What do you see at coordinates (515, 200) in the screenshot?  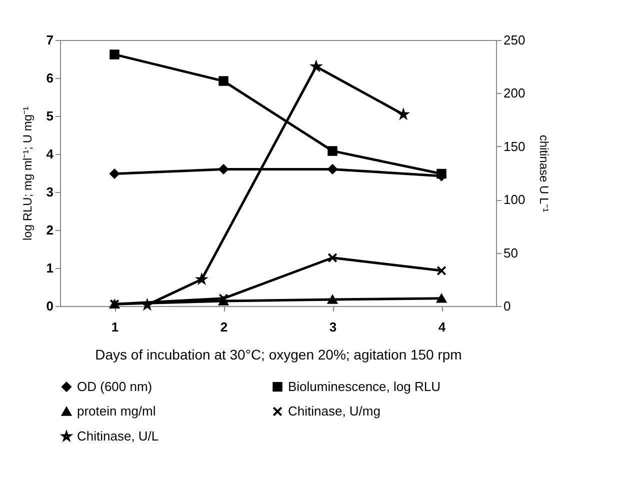 I see `y2-tick-label: 100` at bounding box center [515, 200].